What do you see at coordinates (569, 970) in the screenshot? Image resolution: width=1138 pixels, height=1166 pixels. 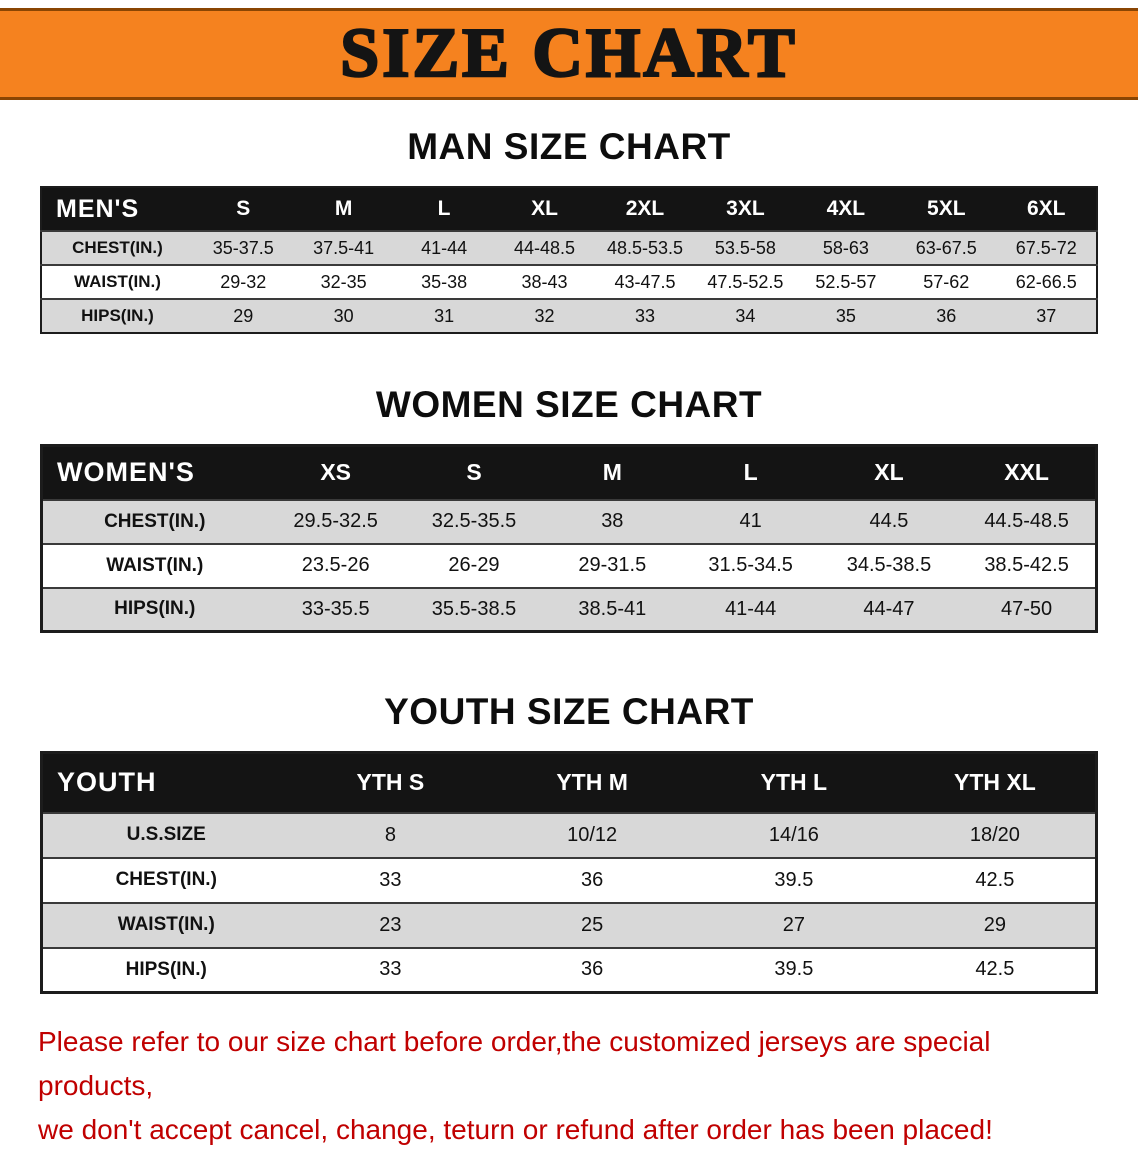 I see `youth-hips-row: HIPS(IN.) 33 36 39.5 42.5` at bounding box center [569, 970].